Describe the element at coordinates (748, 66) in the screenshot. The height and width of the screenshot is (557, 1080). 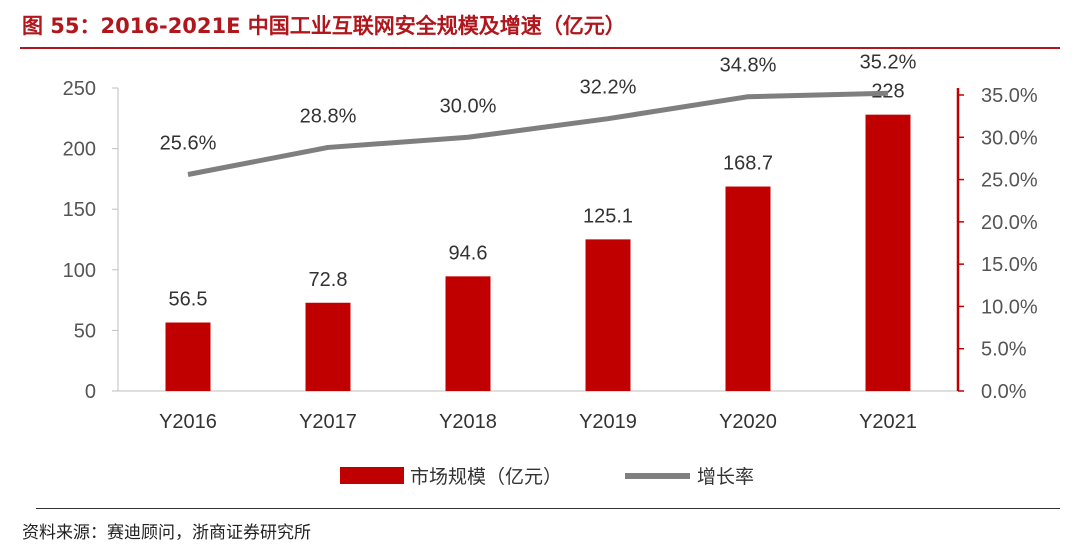
I see `line-value-label: 34.8%` at that location.